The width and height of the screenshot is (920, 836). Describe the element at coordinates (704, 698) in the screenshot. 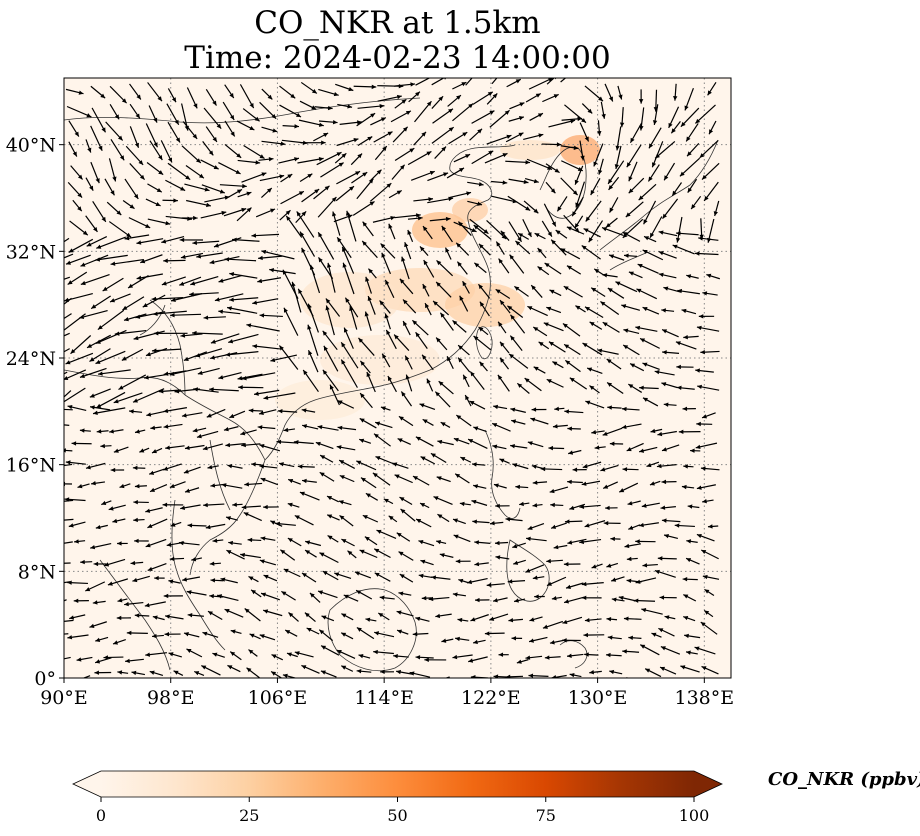

I see `lon-tick-label: 138°E` at that location.